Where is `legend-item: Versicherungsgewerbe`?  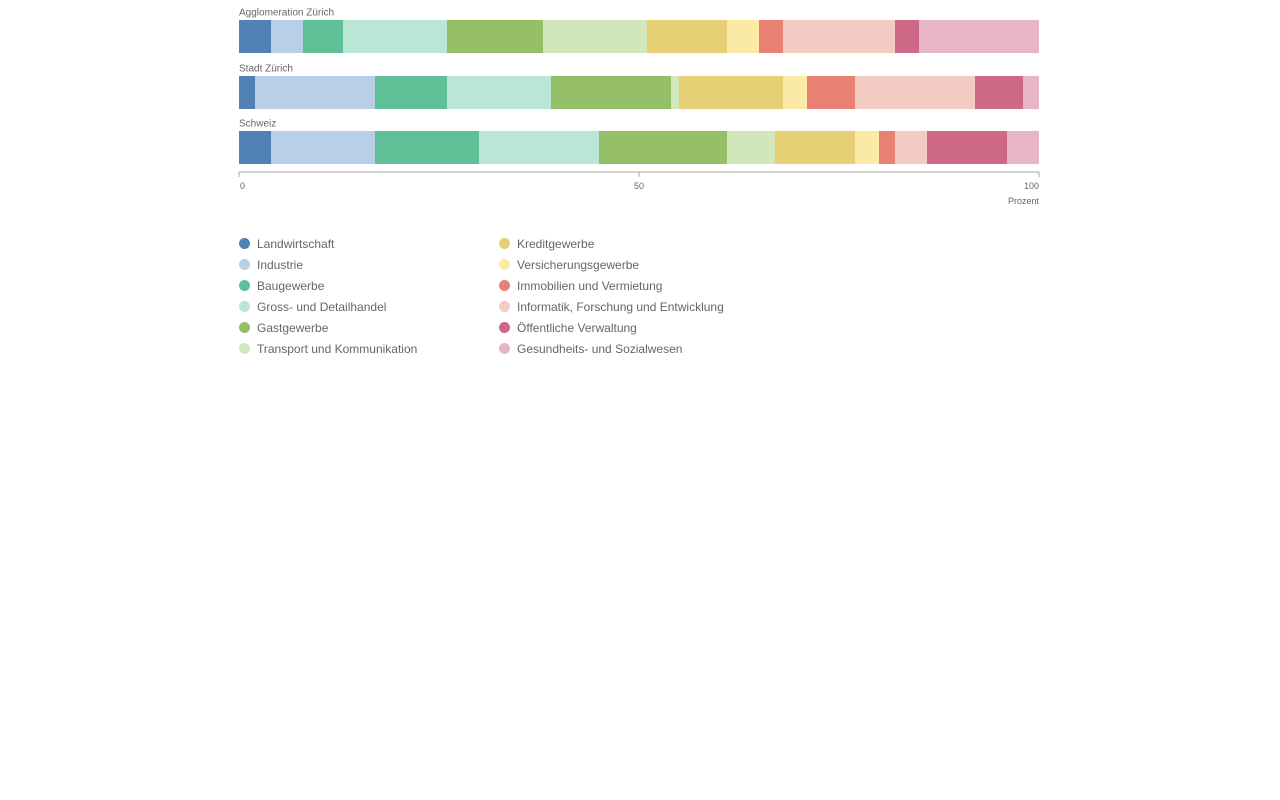
legend-item: Versicherungsgewerbe is located at coordinates (611, 264).